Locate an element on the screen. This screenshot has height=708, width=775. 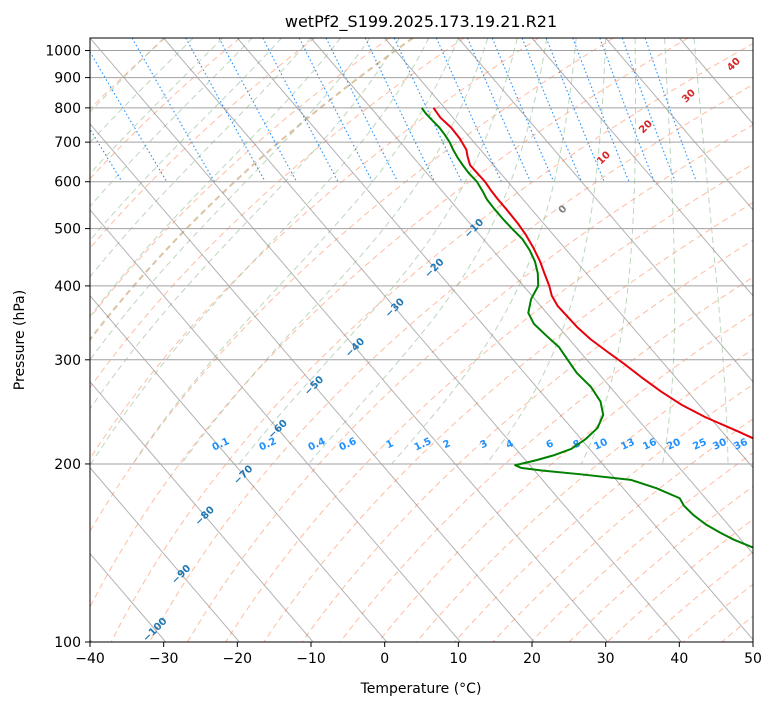
x-tick-label: −10 is located at coordinates (311, 659).